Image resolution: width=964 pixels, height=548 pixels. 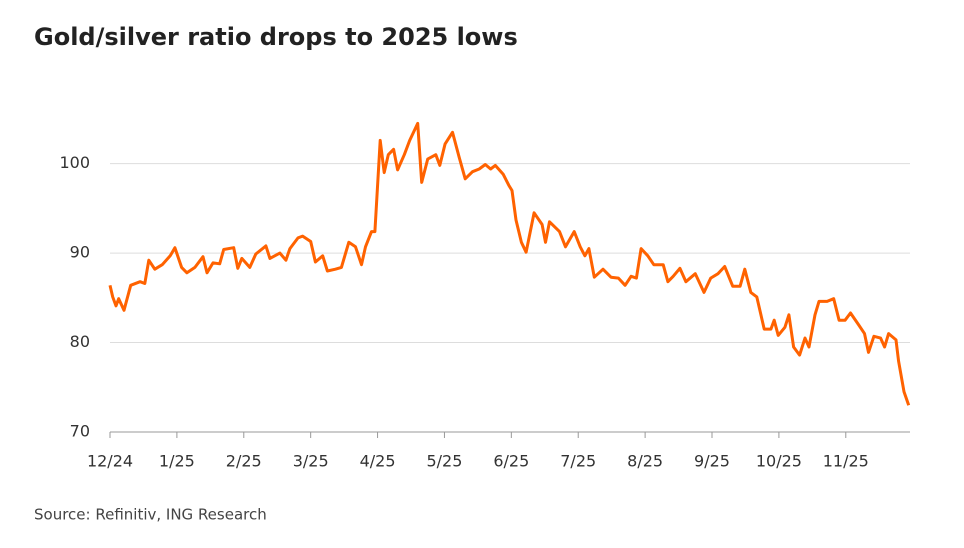 I want to click on x-tick-label: 10/25, so click(x=779, y=461).